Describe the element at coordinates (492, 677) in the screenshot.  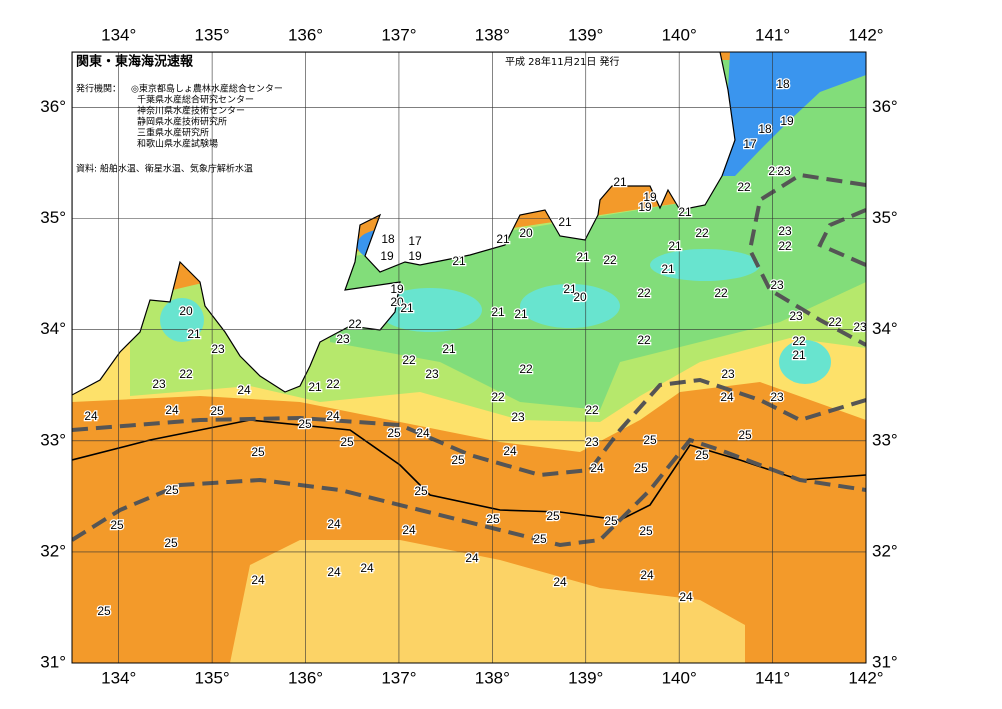
I see `x-tick-label: 138°` at that location.